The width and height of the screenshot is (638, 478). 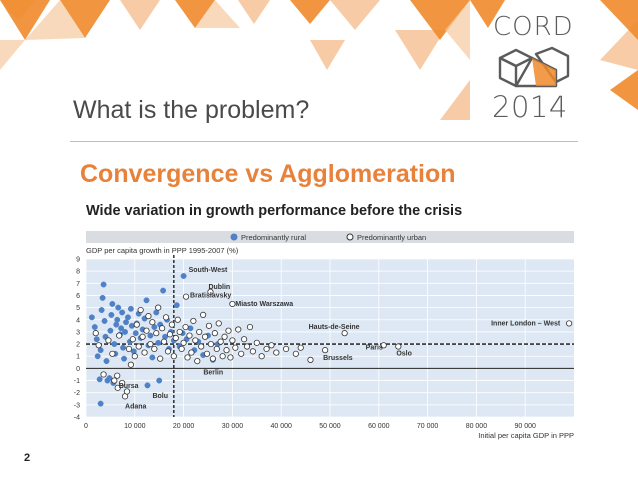 What do you see at coordinates (210, 296) in the screenshot?
I see `point-label: Bratislavsky` at bounding box center [210, 296].